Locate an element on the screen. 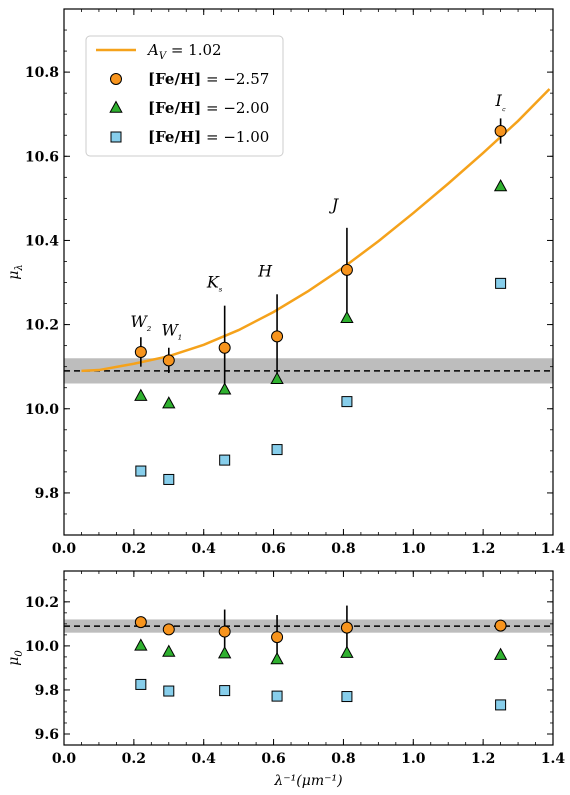 This screenshot has width=570, height=795. legend-label: [Fe/H] = −2.57 is located at coordinates (208, 79).